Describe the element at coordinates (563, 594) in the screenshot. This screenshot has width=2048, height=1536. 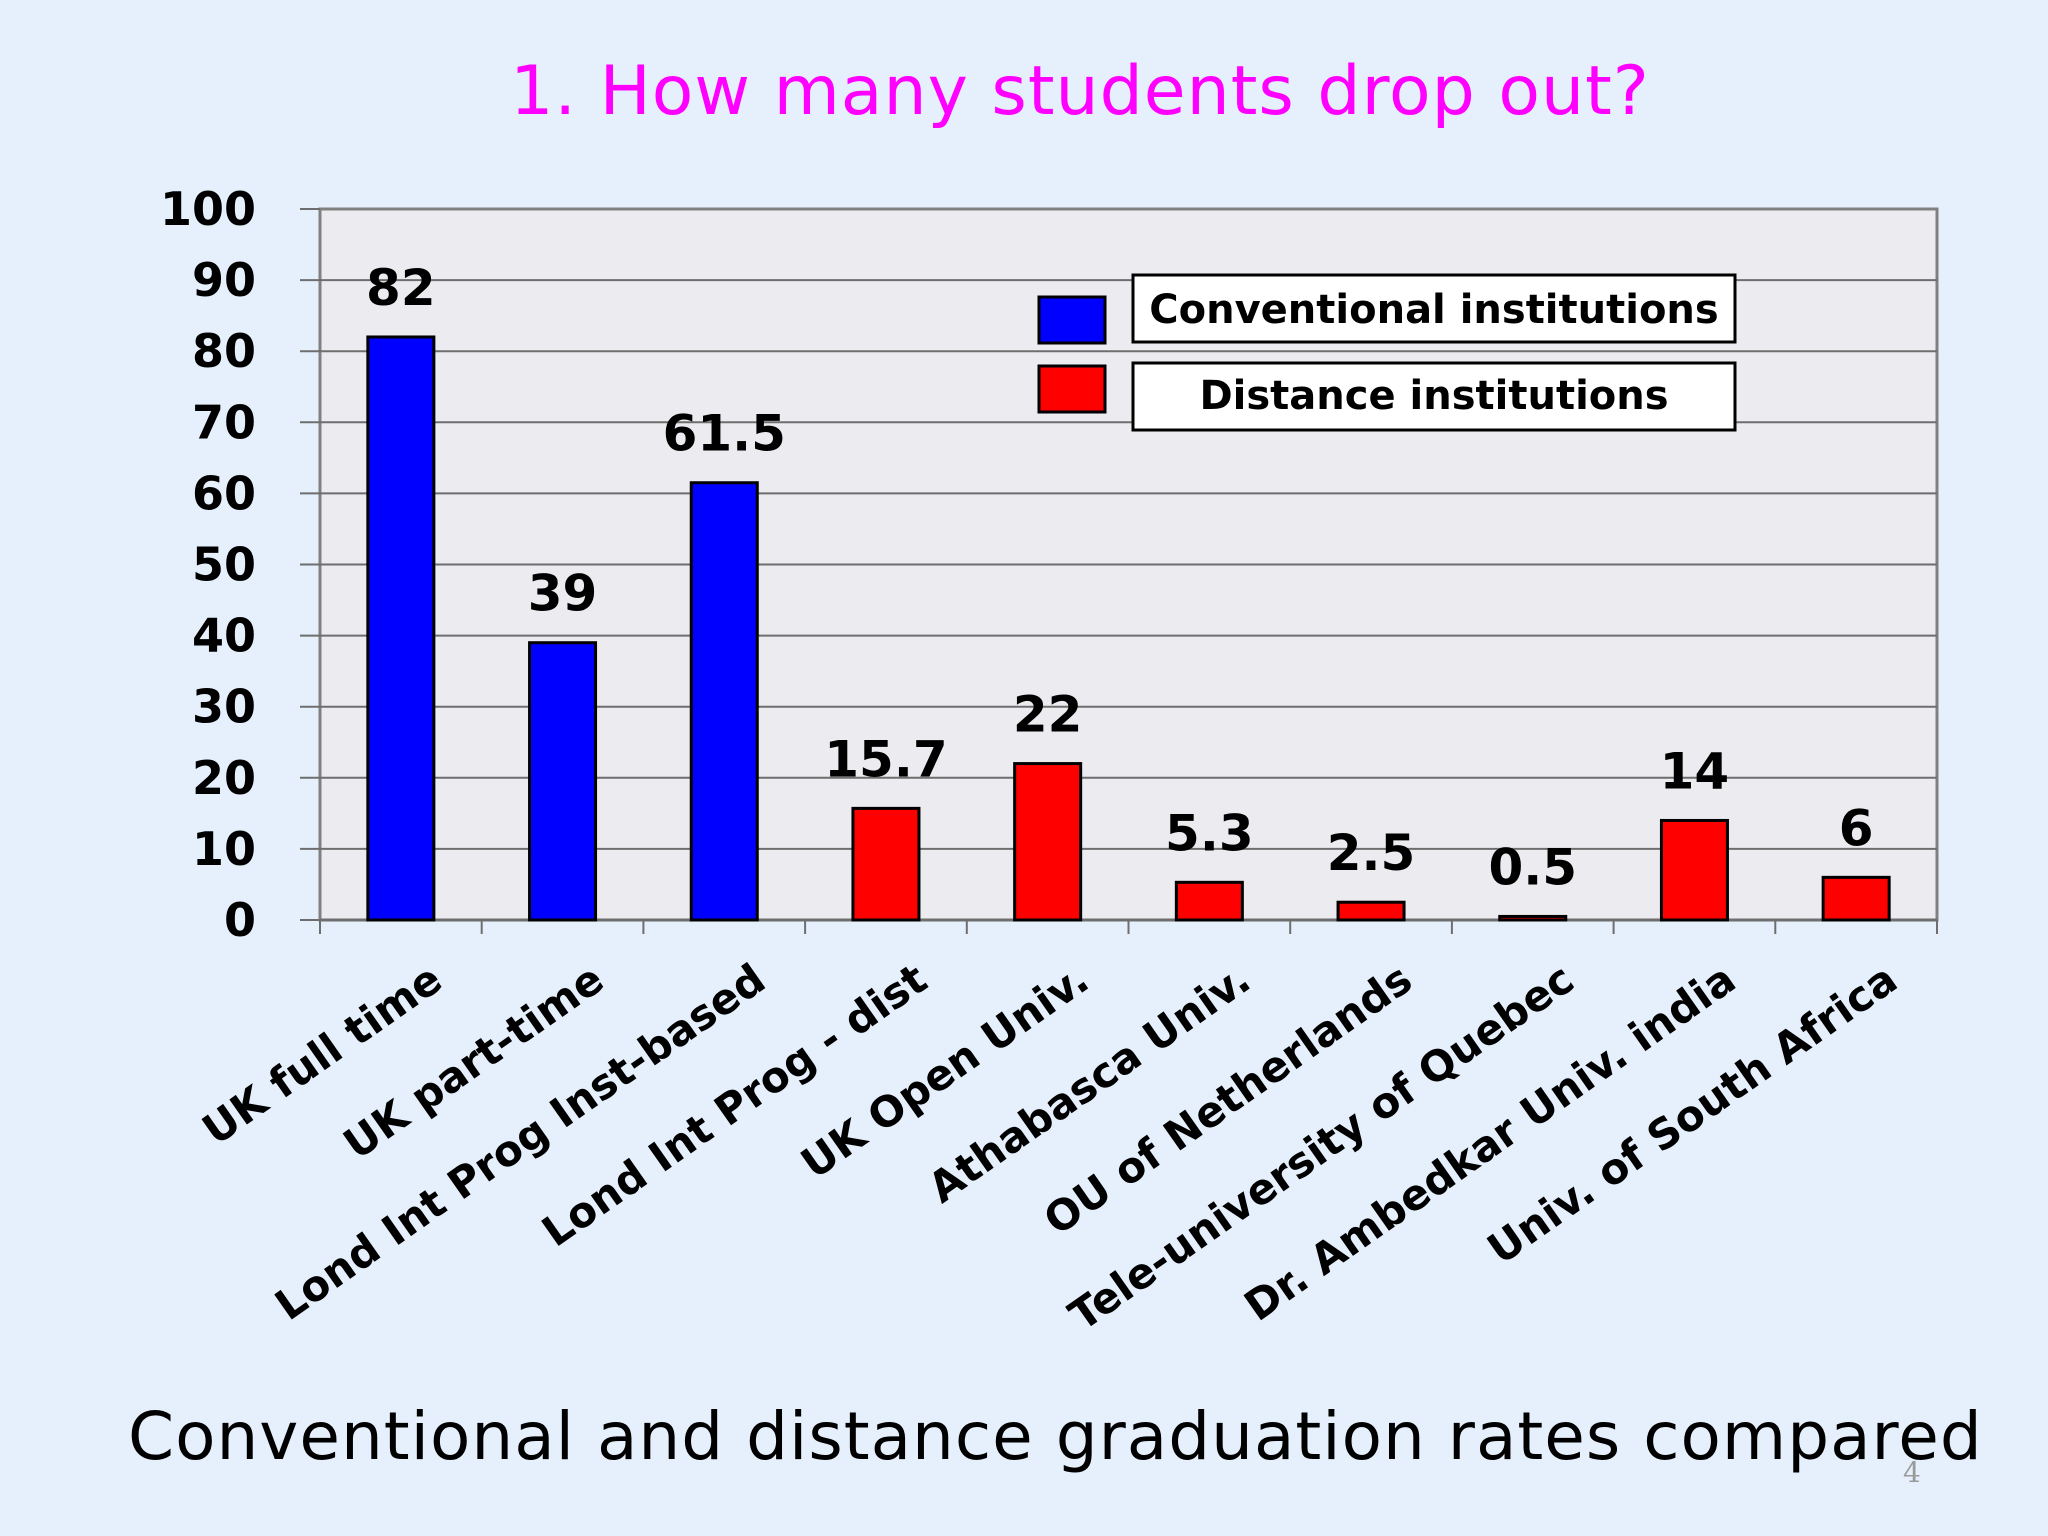
I see `data-label-1: 39` at that location.